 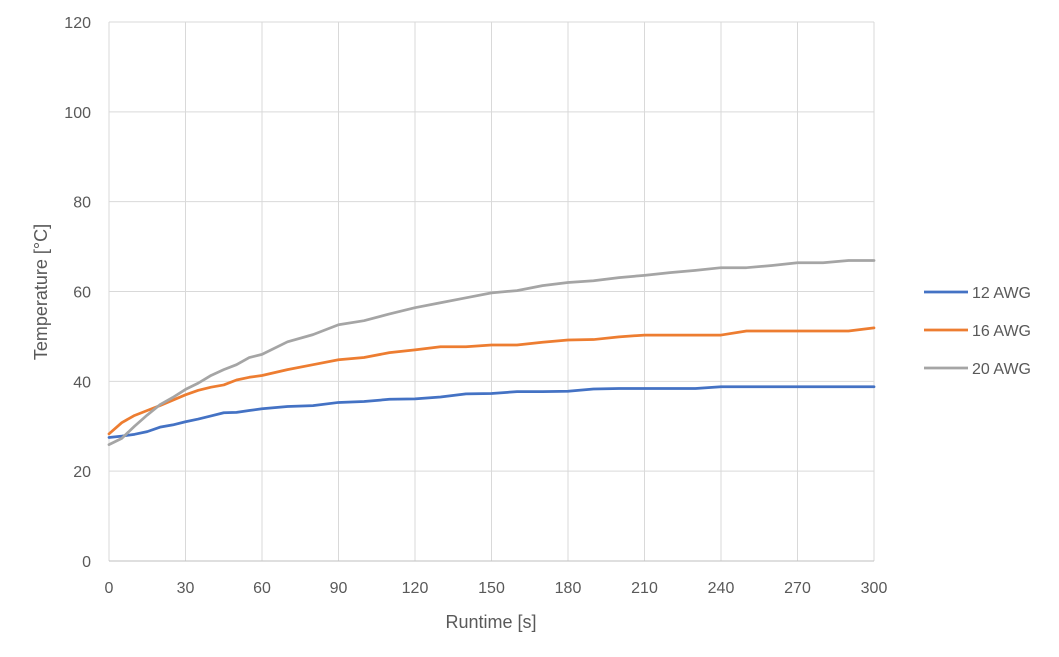 I want to click on x-tick-label: 150, so click(x=491, y=588).